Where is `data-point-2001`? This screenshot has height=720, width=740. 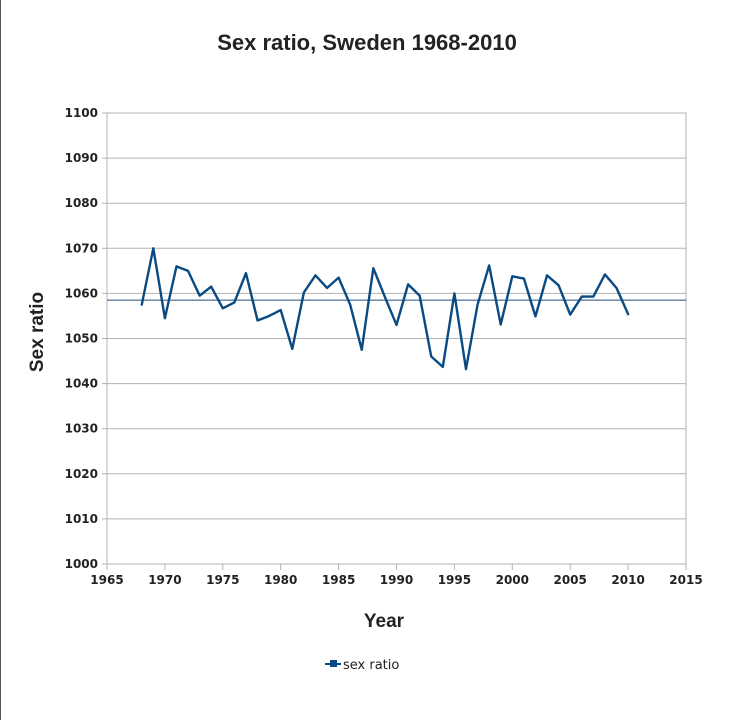
data-point-2001 is located at coordinates (524, 278).